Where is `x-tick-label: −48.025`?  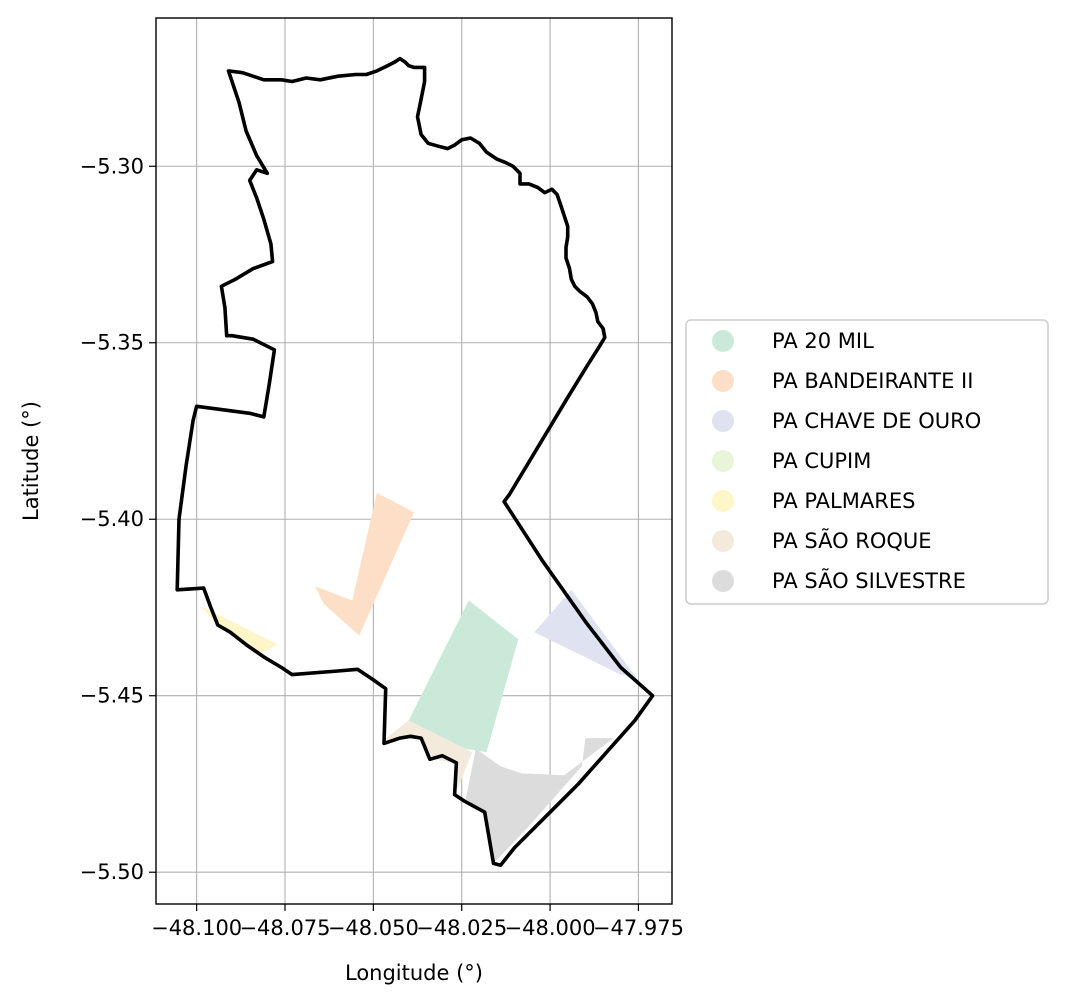
x-tick-label: −48.025 is located at coordinates (461, 928).